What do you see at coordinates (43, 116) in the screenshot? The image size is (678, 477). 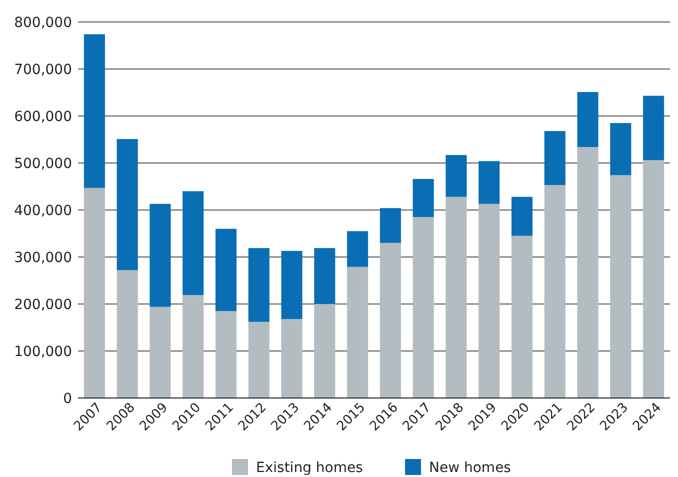 I see `y-tick-label: 600,000` at bounding box center [43, 116].